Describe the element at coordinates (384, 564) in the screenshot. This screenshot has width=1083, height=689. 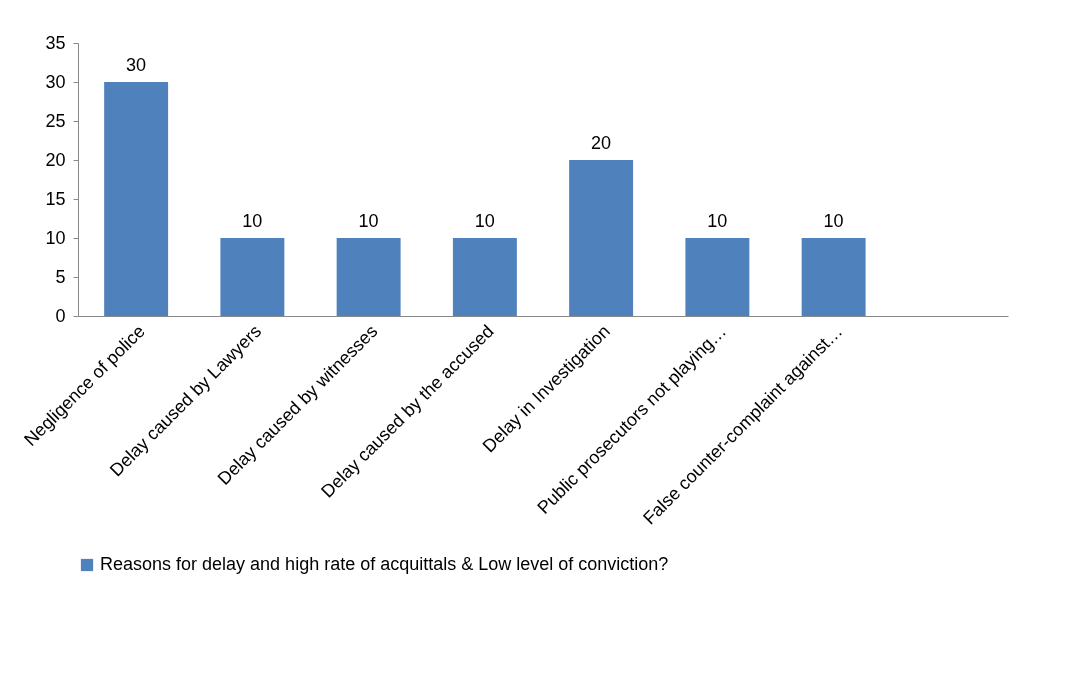
I see `legend-label: Reasons for delay and high rate of acquittals & Low level of conviction?` at that location.